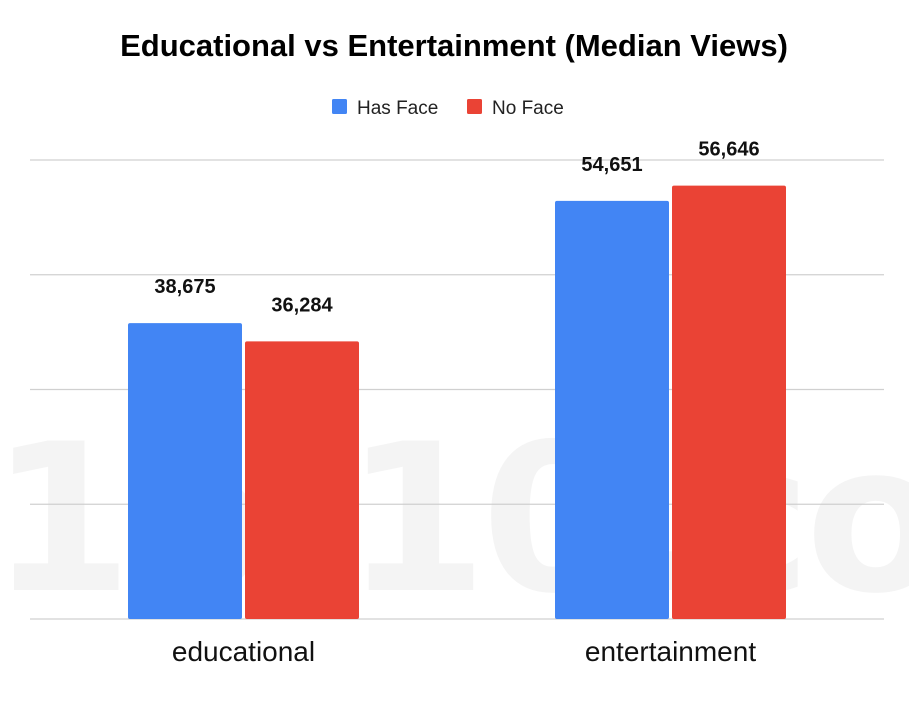  What do you see at coordinates (243, 651) in the screenshot?
I see `category-label: educational` at bounding box center [243, 651].